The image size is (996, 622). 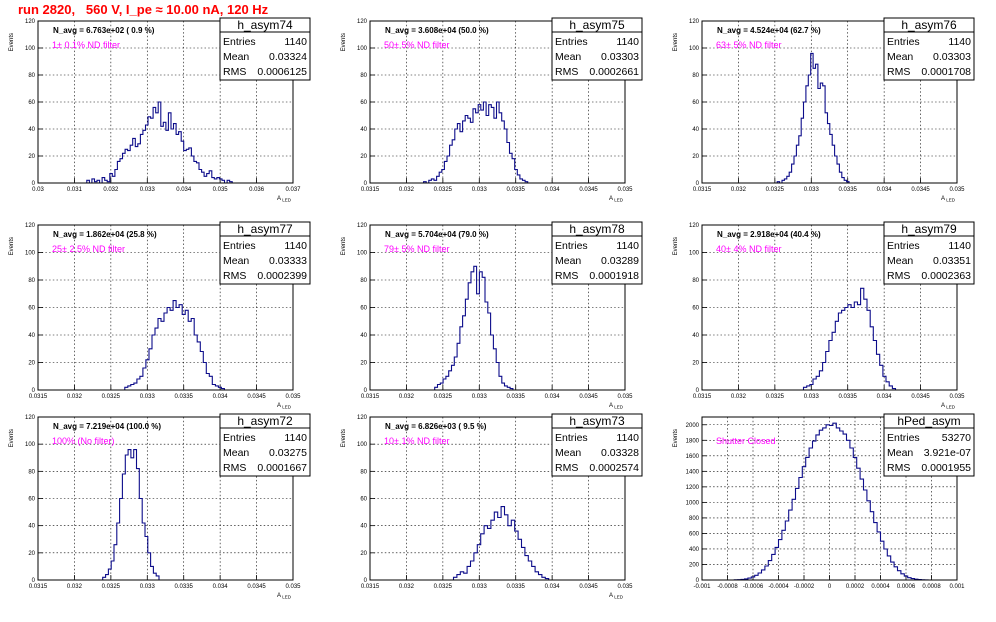 I want to click on stats-value: 0.03303, so click(x=952, y=57).